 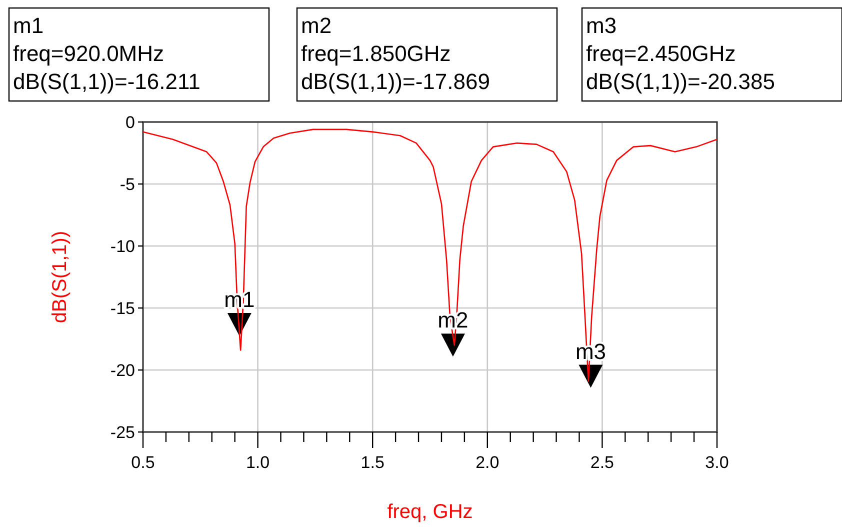 I want to click on y-tick-label: 0, so click(x=130, y=122).